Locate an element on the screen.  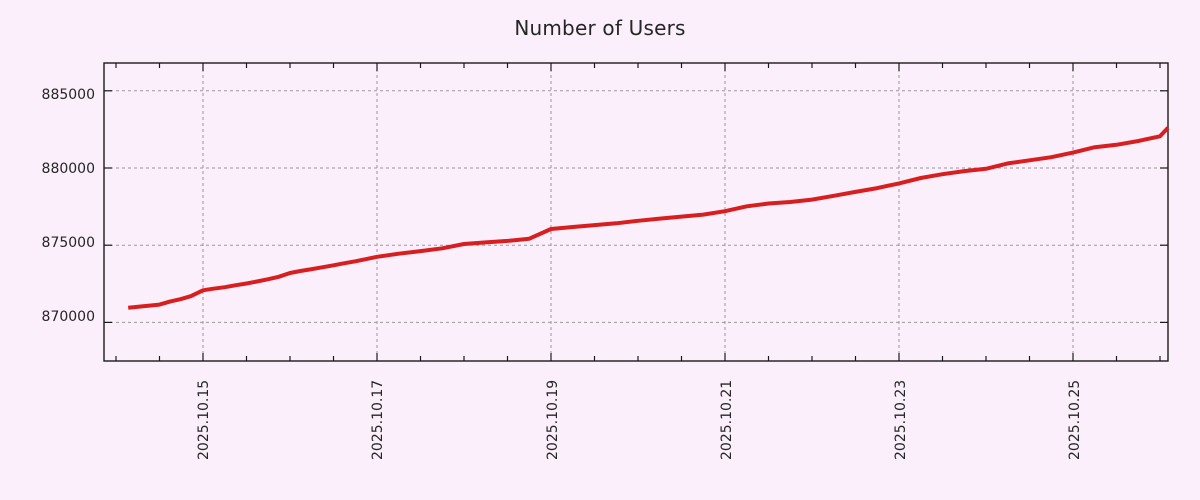
chart-title: Number of Users is located at coordinates (600, 28).